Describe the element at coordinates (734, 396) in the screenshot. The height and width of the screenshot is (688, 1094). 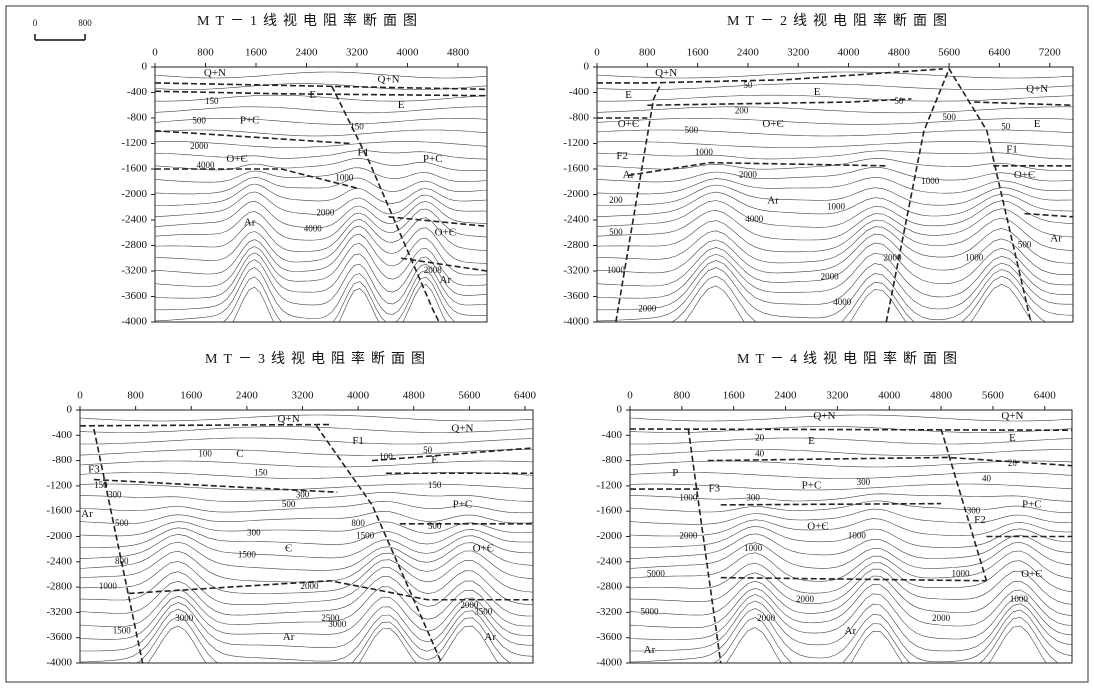
I see `x-tick-label: 1600` at that location.